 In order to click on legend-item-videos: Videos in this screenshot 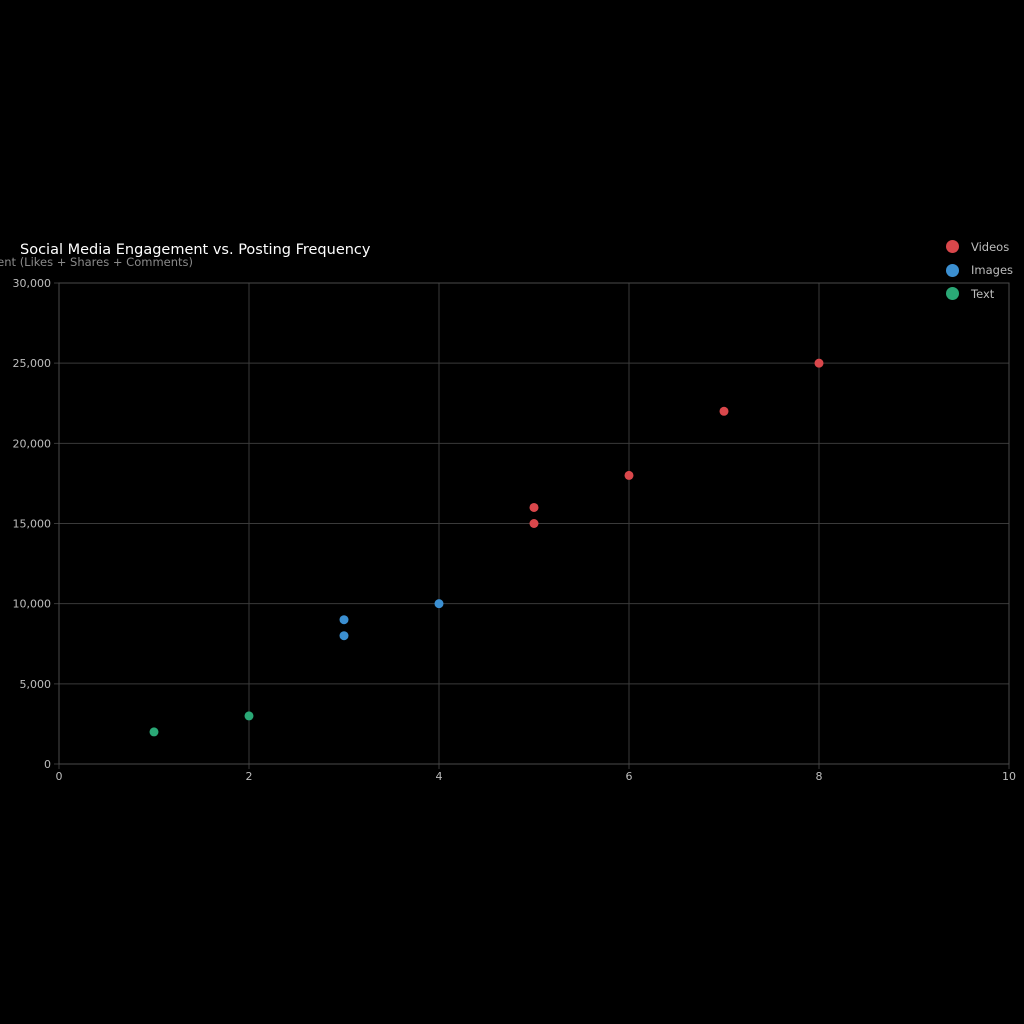, I will do `click(979, 247)`.